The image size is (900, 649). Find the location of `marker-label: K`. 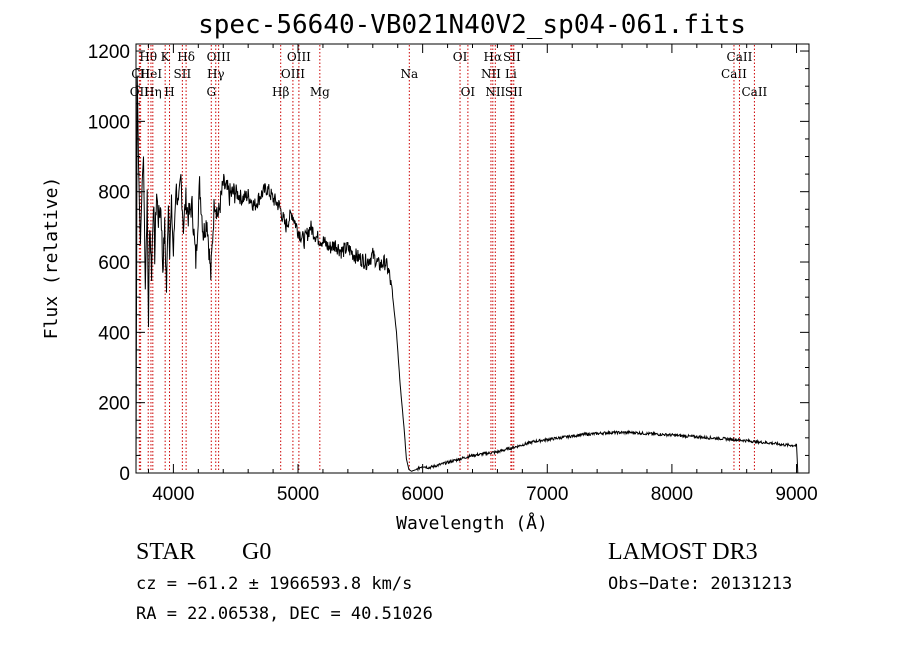

marker-label: K is located at coordinates (166, 57).